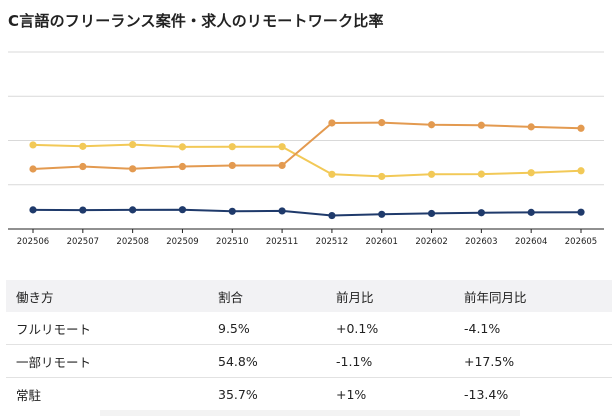 Image resolution: width=616 pixels, height=416 pixels. I want to click on cell-year-over-year: +17.5%, so click(489, 361).